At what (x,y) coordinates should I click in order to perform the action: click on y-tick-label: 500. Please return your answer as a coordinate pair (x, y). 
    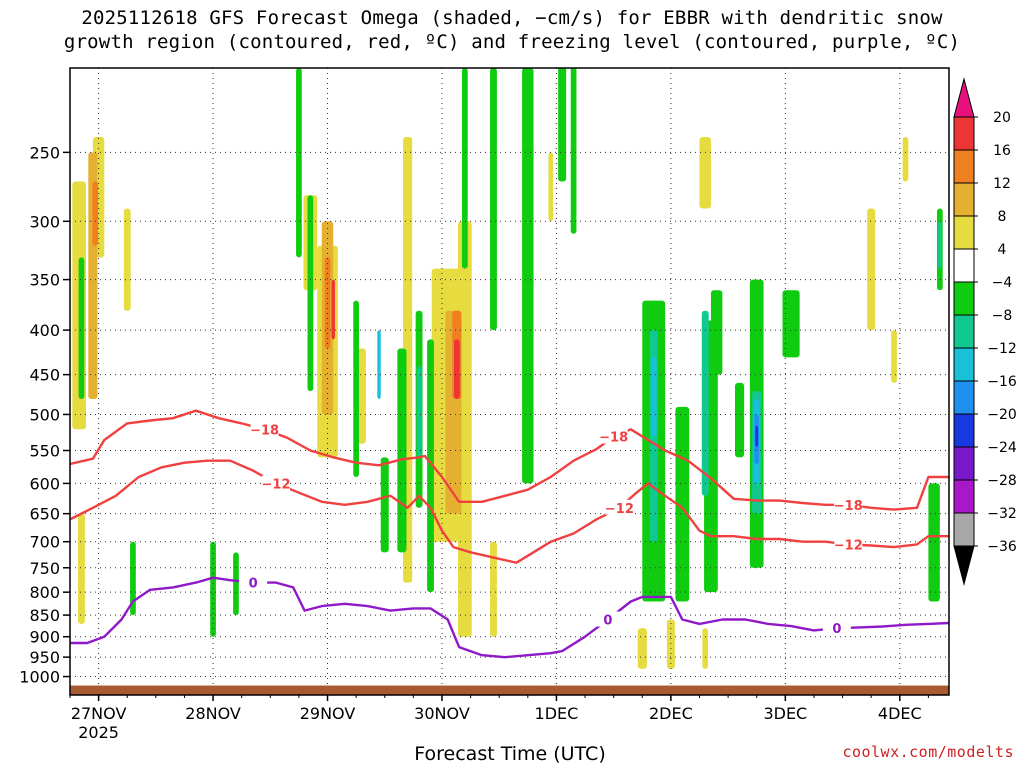
    Looking at the image, I should click on (44, 414).